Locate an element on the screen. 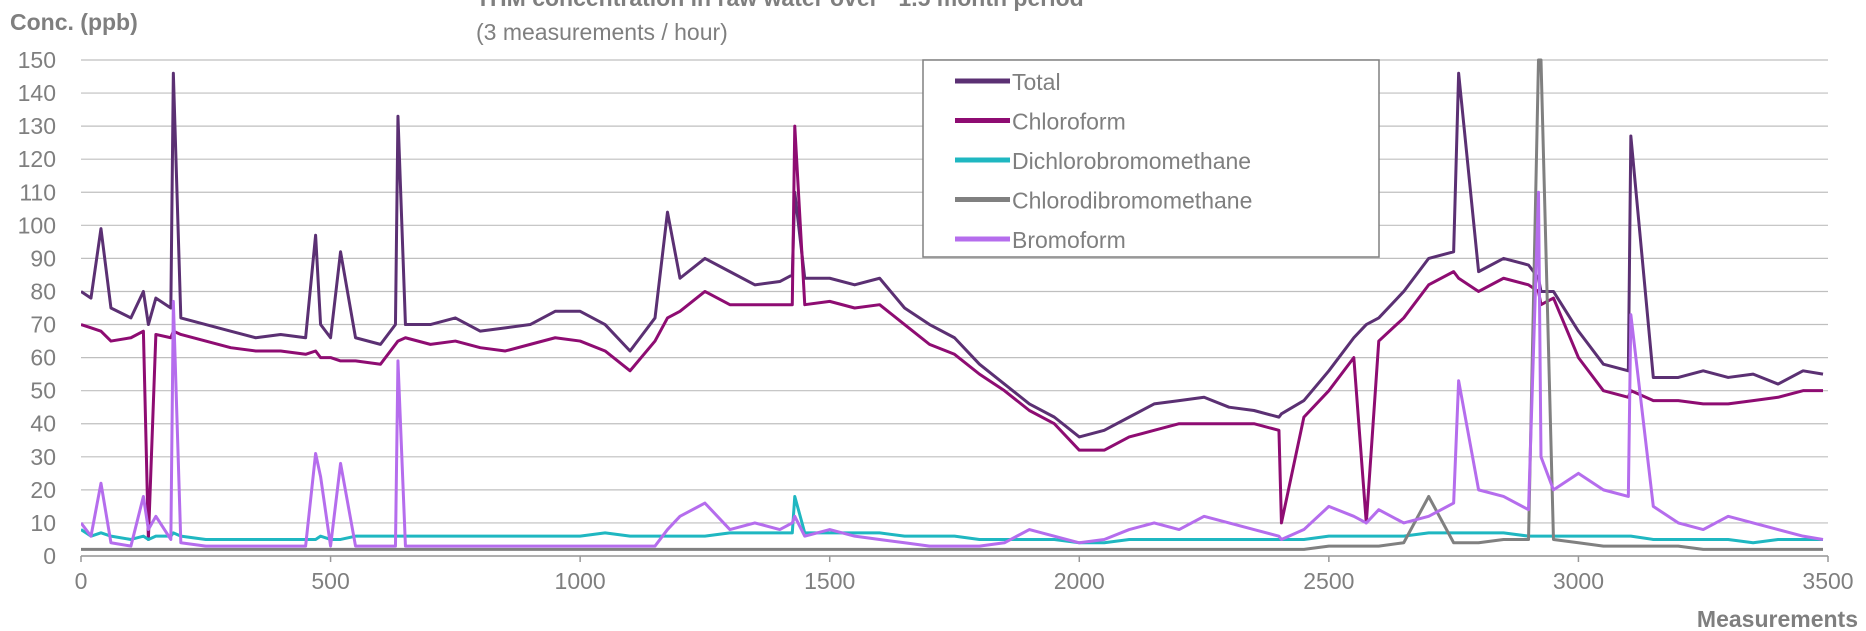  y-tick-label: 110 is located at coordinates (37, 192).